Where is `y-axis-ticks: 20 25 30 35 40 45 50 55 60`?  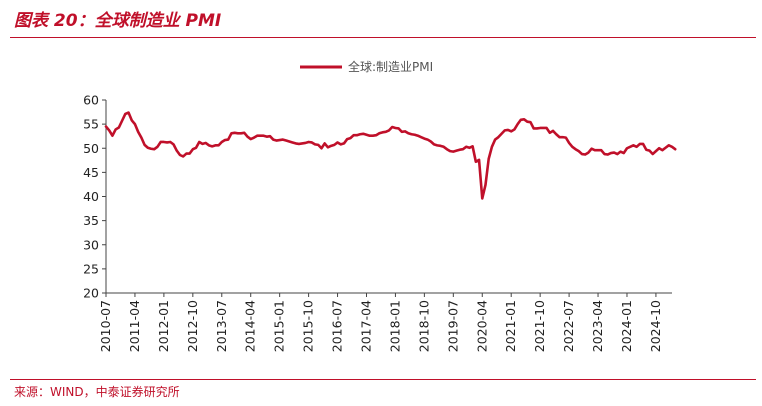 y-axis-ticks: 20 25 30 35 40 45 50 55 60 is located at coordinates (94, 197).